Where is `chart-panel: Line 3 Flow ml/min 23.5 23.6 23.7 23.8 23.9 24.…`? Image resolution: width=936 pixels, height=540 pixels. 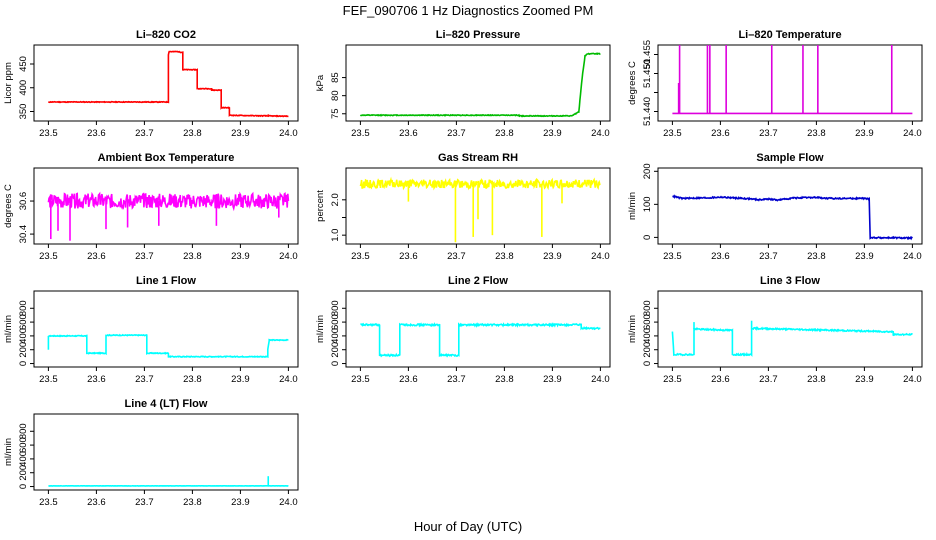
chart-panel: Line 3 Flow ml/min 23.5 23.6 23.7 23.8 23.9 24.… is located at coordinates (775, 330).